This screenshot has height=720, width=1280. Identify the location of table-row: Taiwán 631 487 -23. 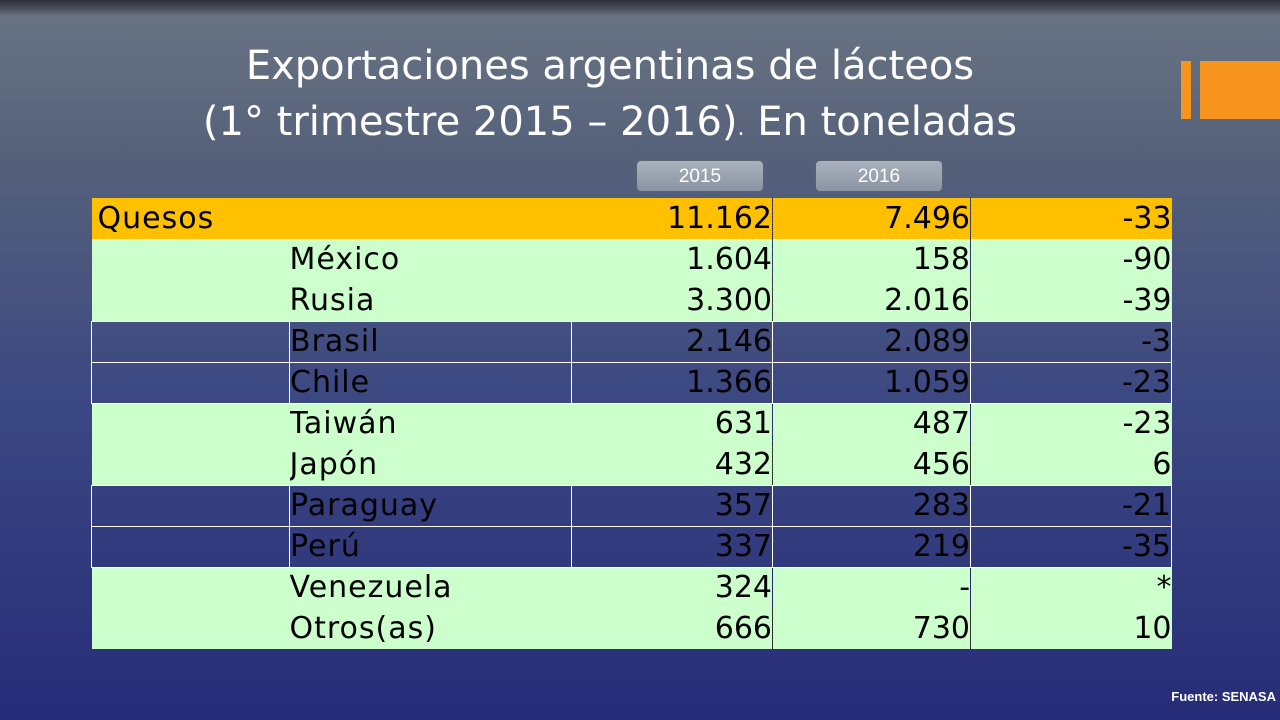
(631, 423).